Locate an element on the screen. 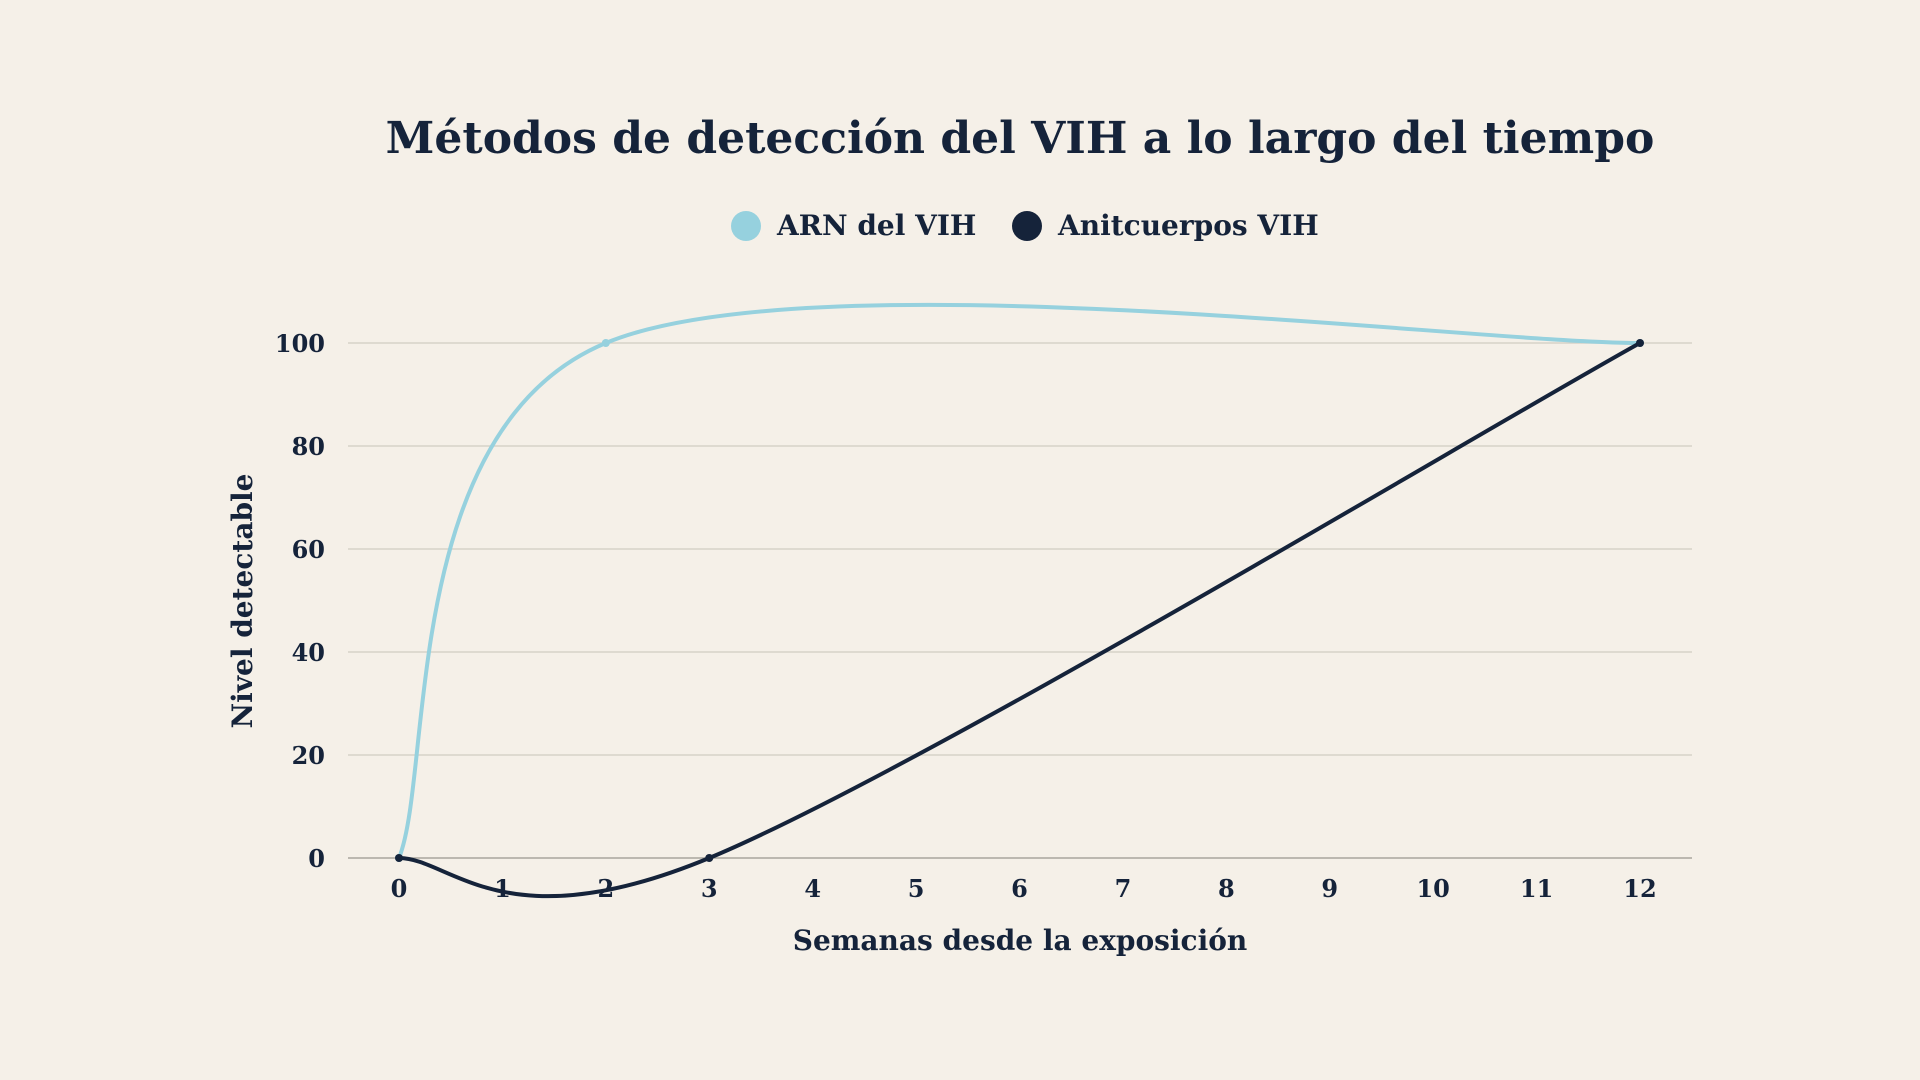  x-tick-label: 6 is located at coordinates (1019, 888).